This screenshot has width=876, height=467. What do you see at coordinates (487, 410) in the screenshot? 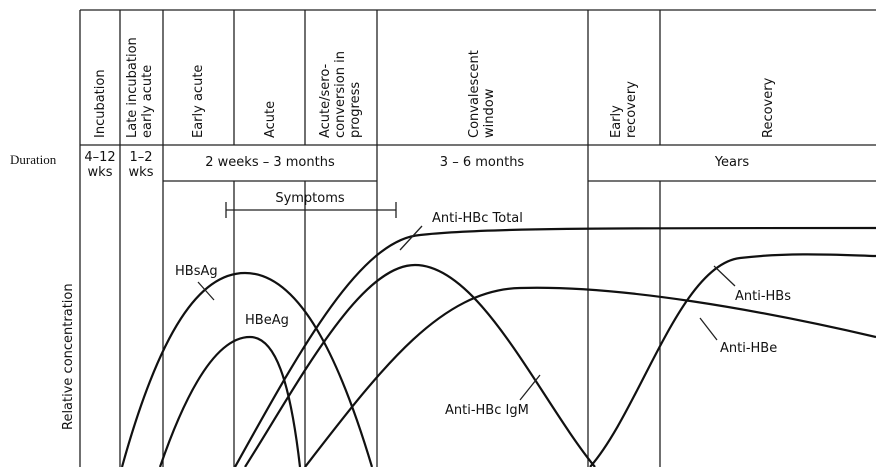
I see `curve-label: Anti-HBc IgM` at bounding box center [487, 410].